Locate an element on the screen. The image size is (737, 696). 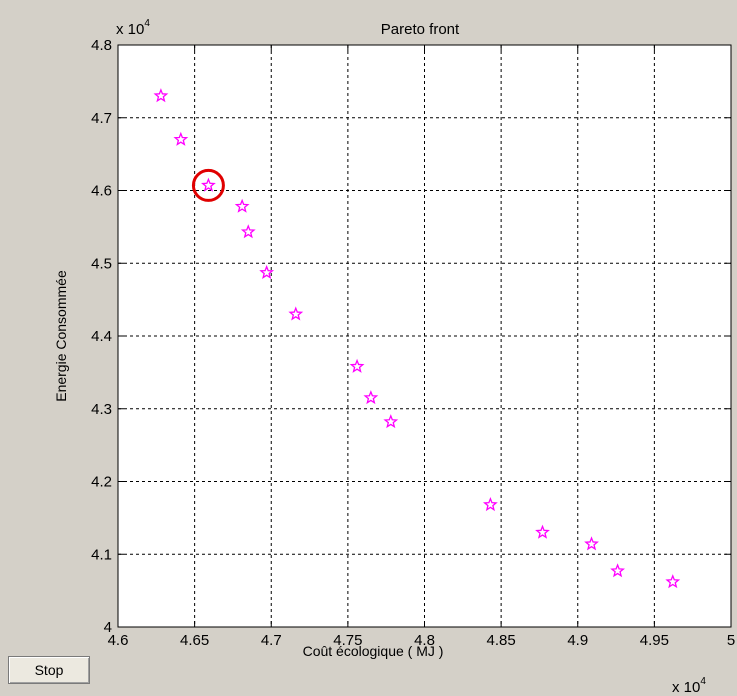
x-tick-label: 5 is located at coordinates (731, 640).